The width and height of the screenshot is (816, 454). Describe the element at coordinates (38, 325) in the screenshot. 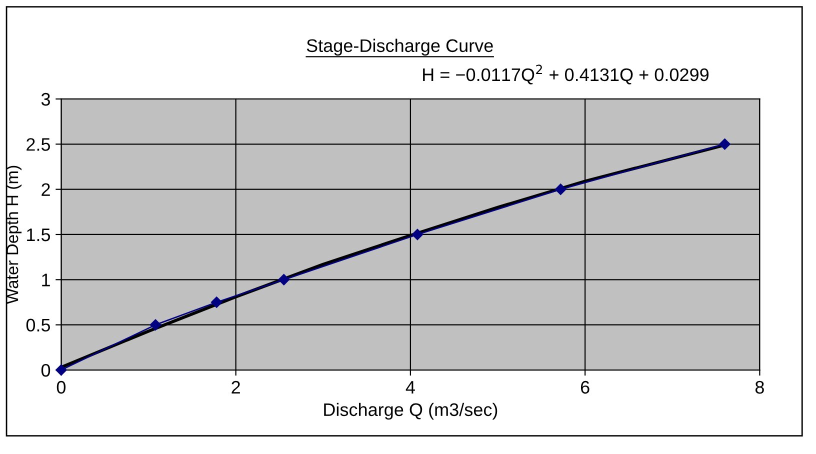

I see `y-tick-label: 0.5` at that location.